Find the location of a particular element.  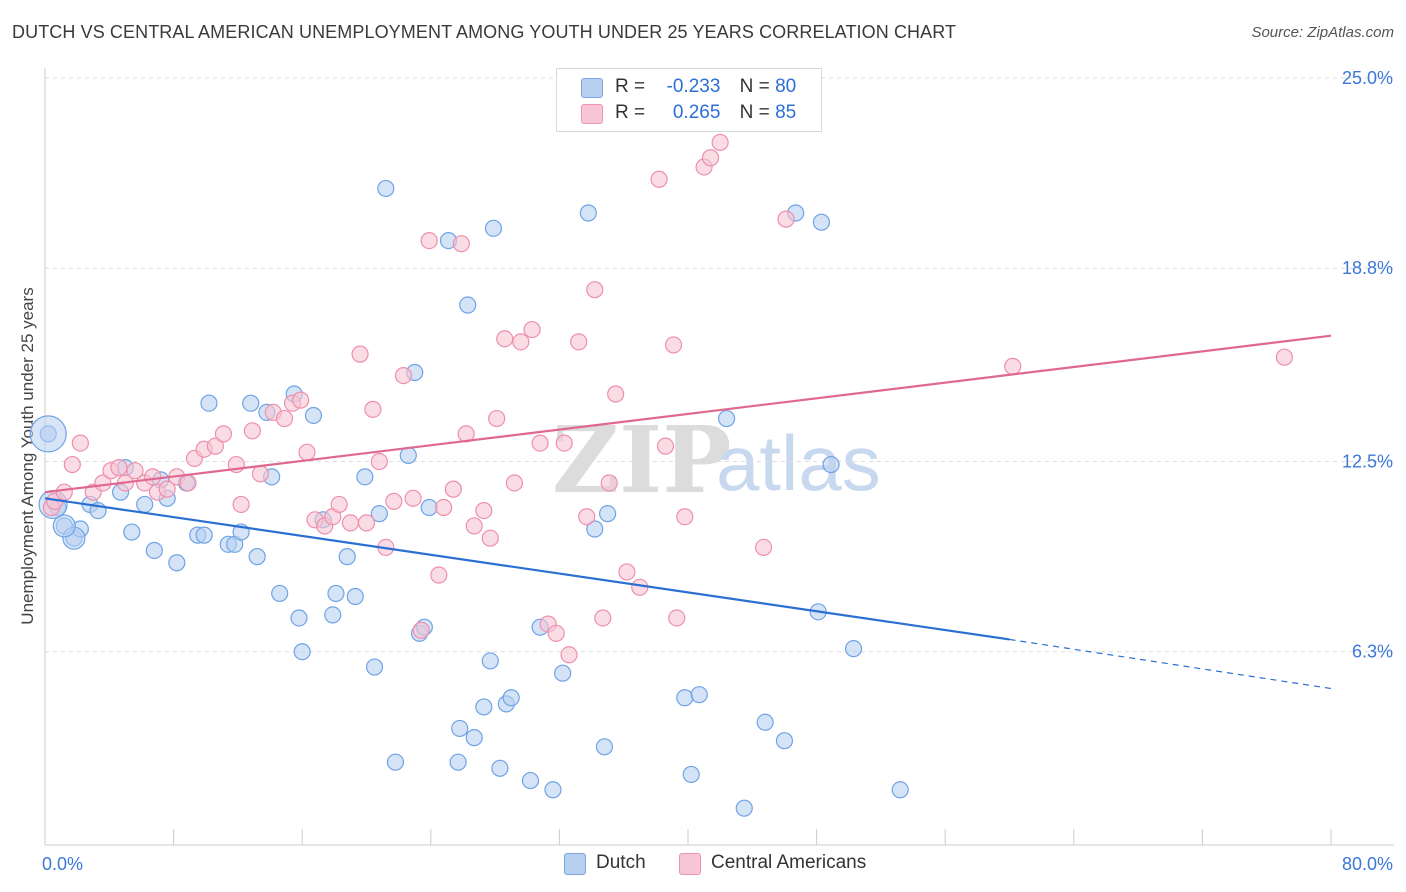

correlation-legend: R = -0.233 N = 80 R = 0.265 N = 85 is located at coordinates (689, 100).